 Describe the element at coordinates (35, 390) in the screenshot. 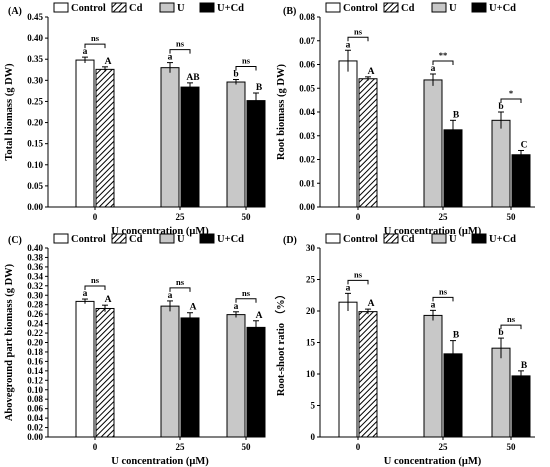

I see `y-tick-label: 0.10` at that location.